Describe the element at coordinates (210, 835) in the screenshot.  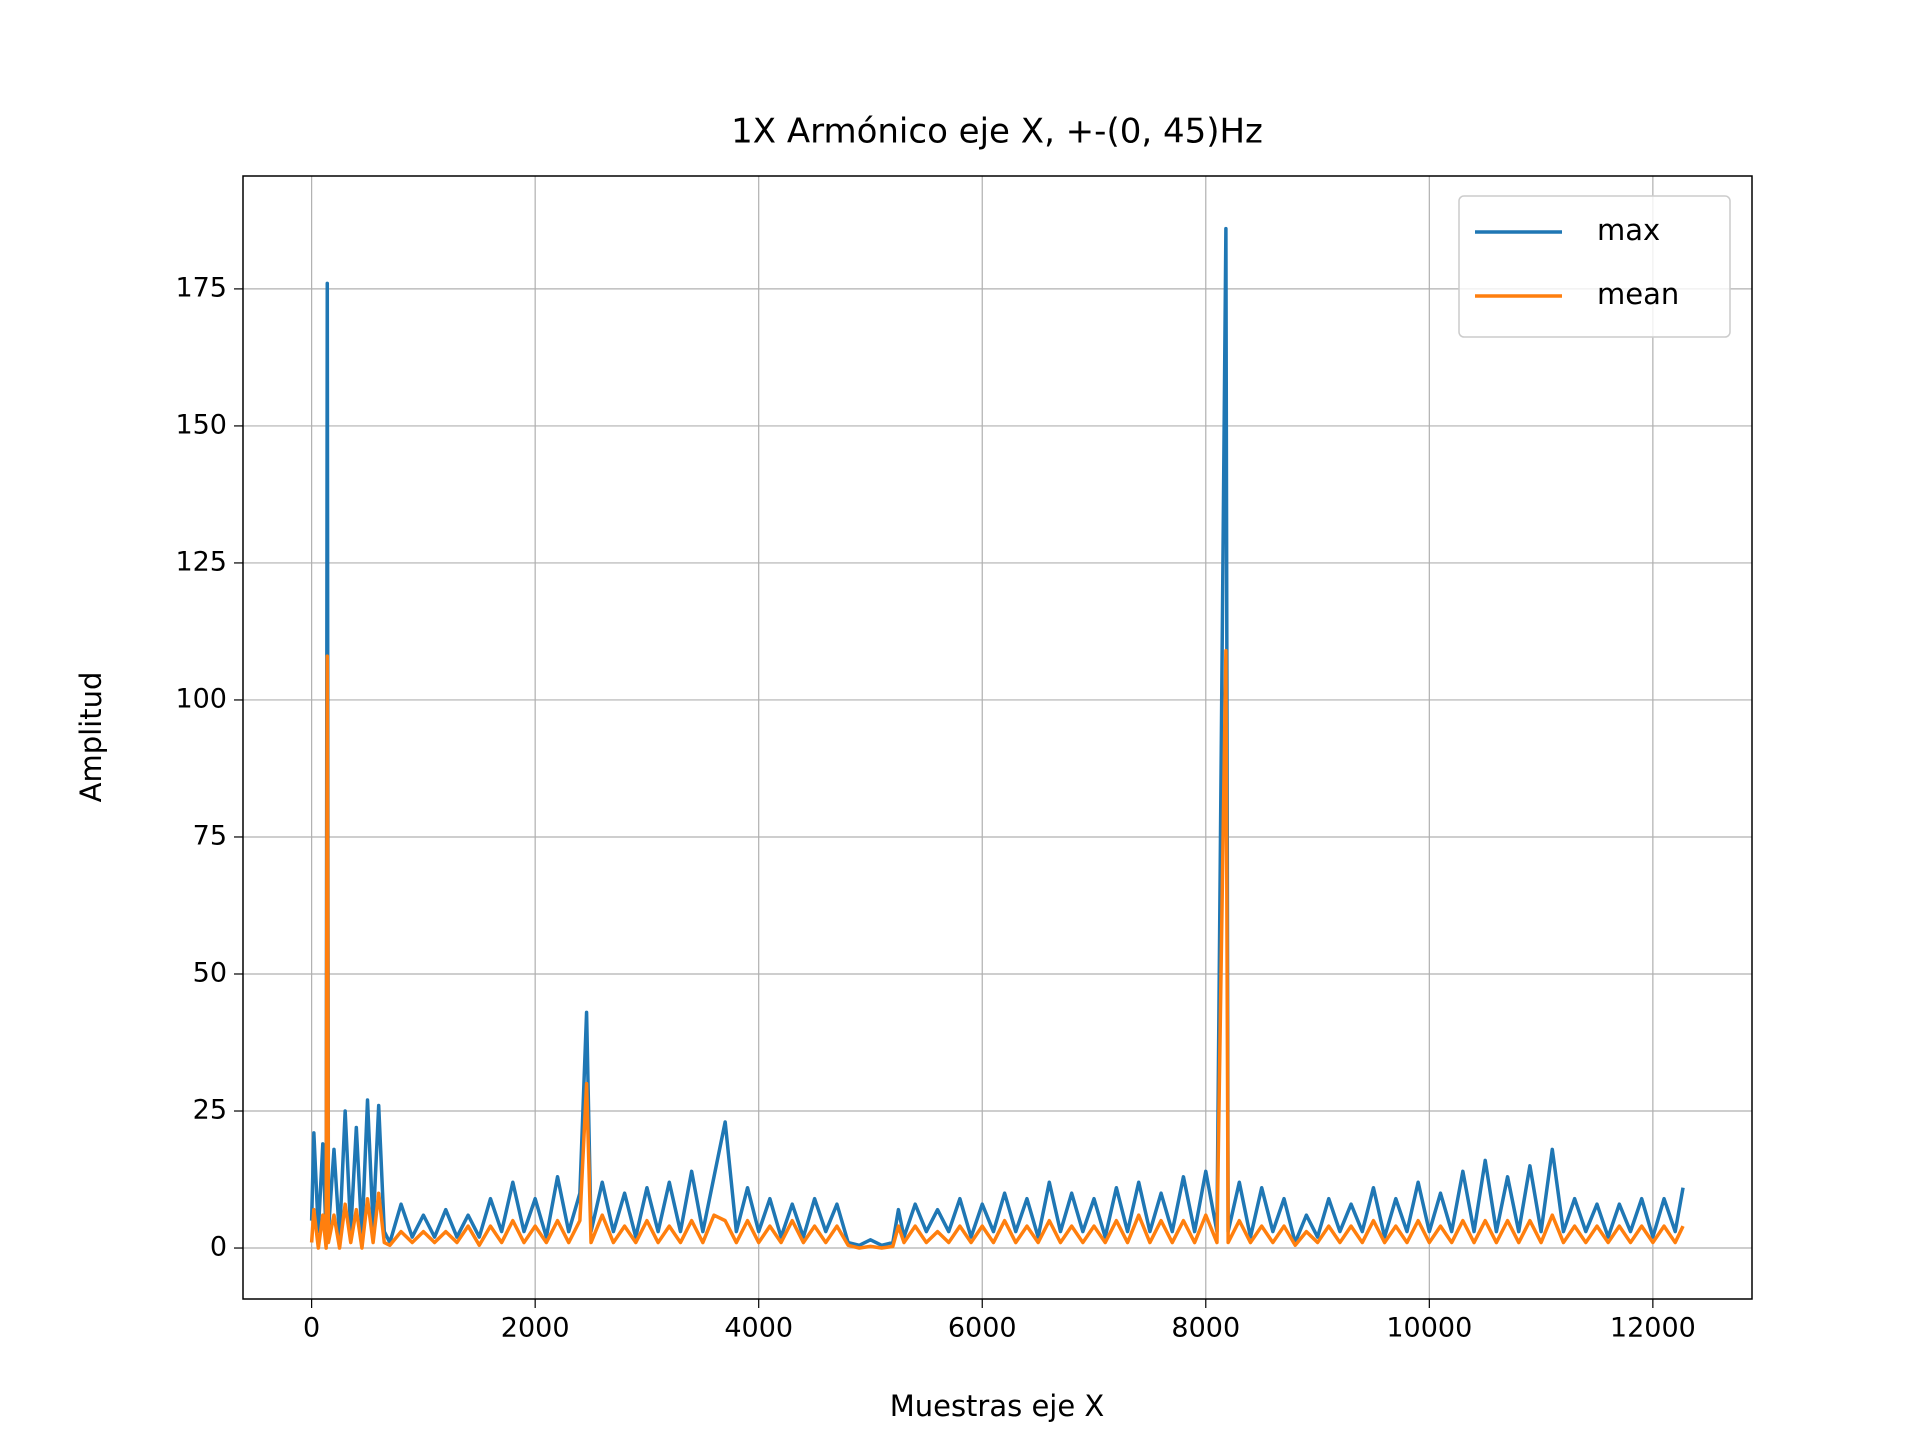
I see `y-tick-label: 75` at that location.